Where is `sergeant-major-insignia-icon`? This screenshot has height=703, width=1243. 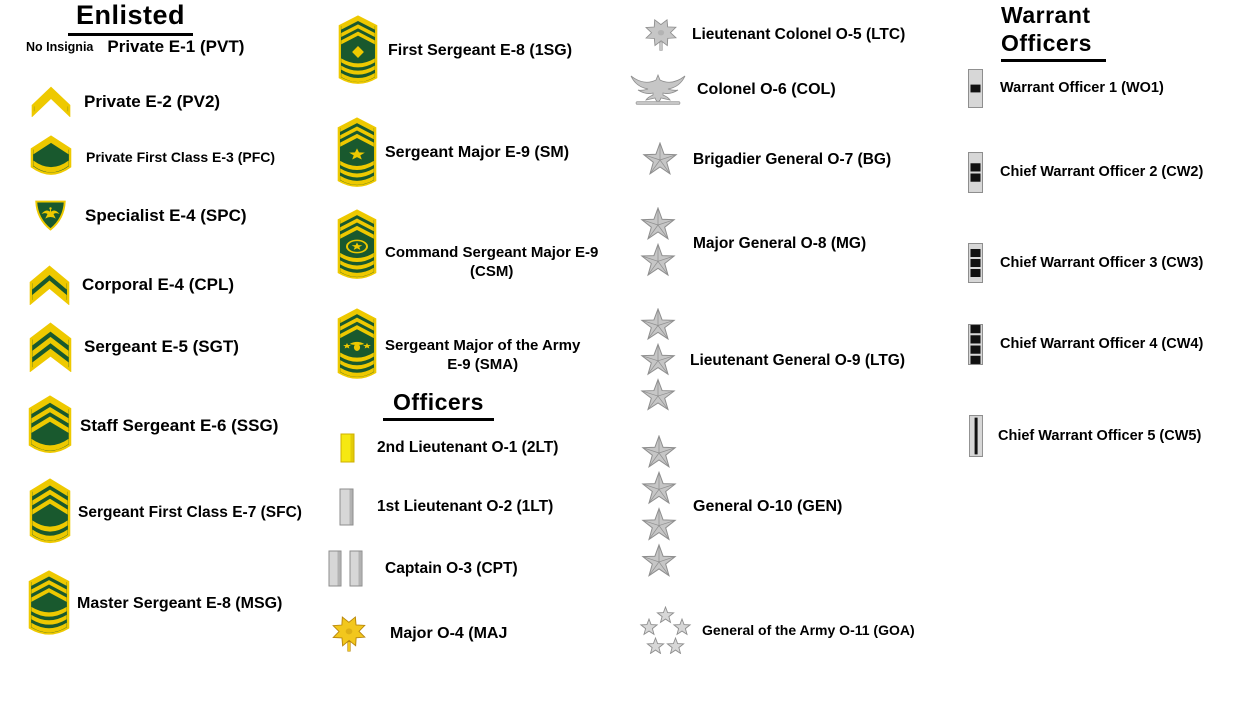 sergeant-major-insignia-icon is located at coordinates (357, 153).